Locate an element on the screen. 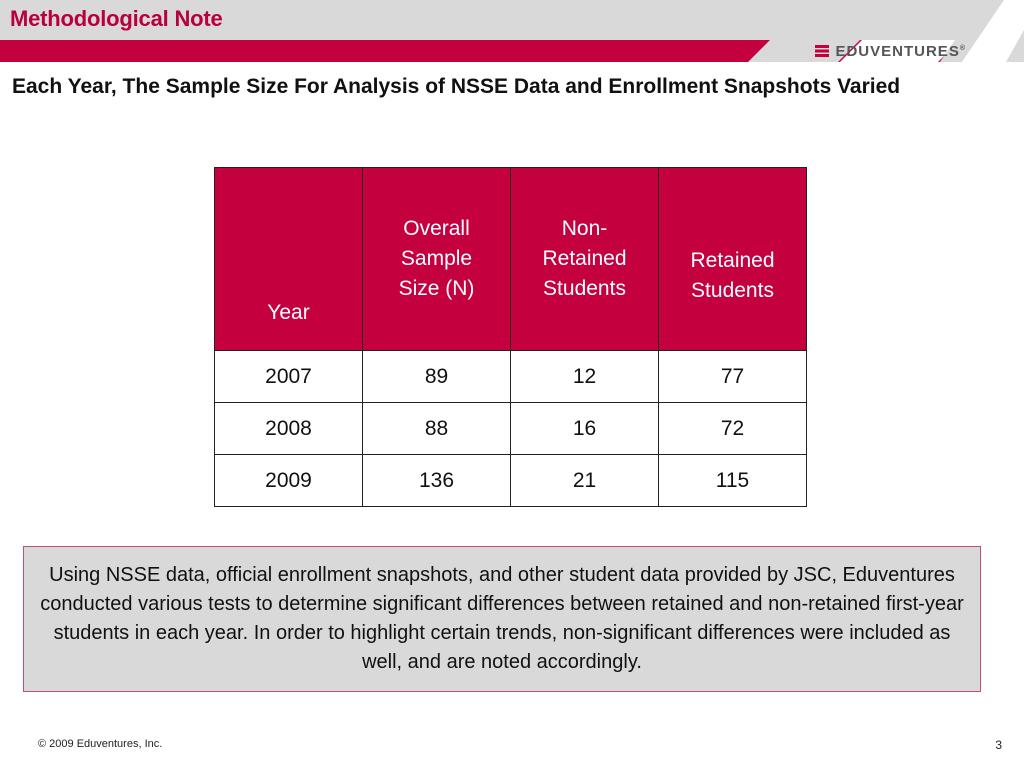 This screenshot has height=768, width=1024. page-title: Methodological Note is located at coordinates (116, 18).